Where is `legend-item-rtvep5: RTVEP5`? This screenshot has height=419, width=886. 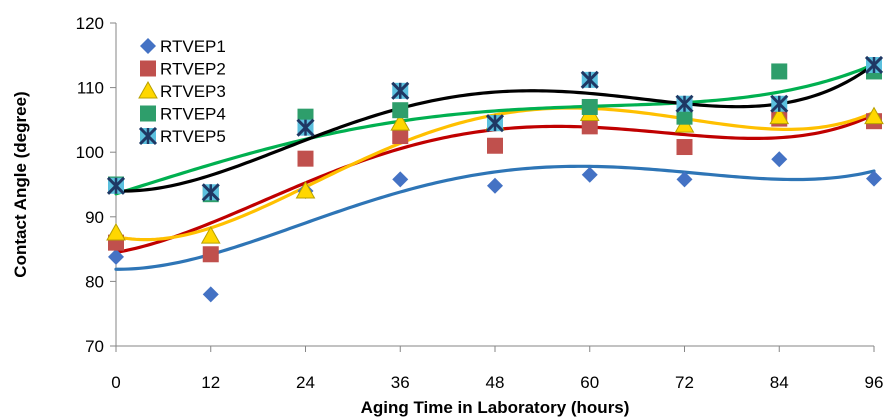 legend-item-rtvep5: RTVEP5 is located at coordinates (182, 136).